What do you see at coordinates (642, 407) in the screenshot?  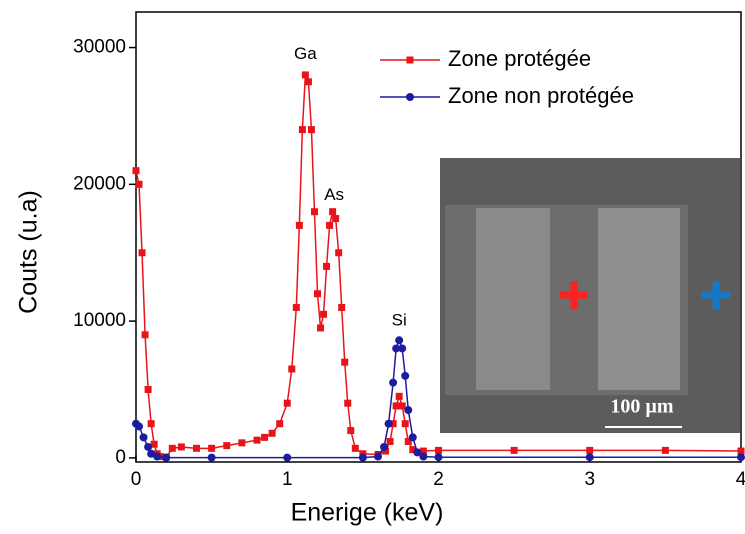 I see `scale-label: 100 µm` at bounding box center [642, 407].